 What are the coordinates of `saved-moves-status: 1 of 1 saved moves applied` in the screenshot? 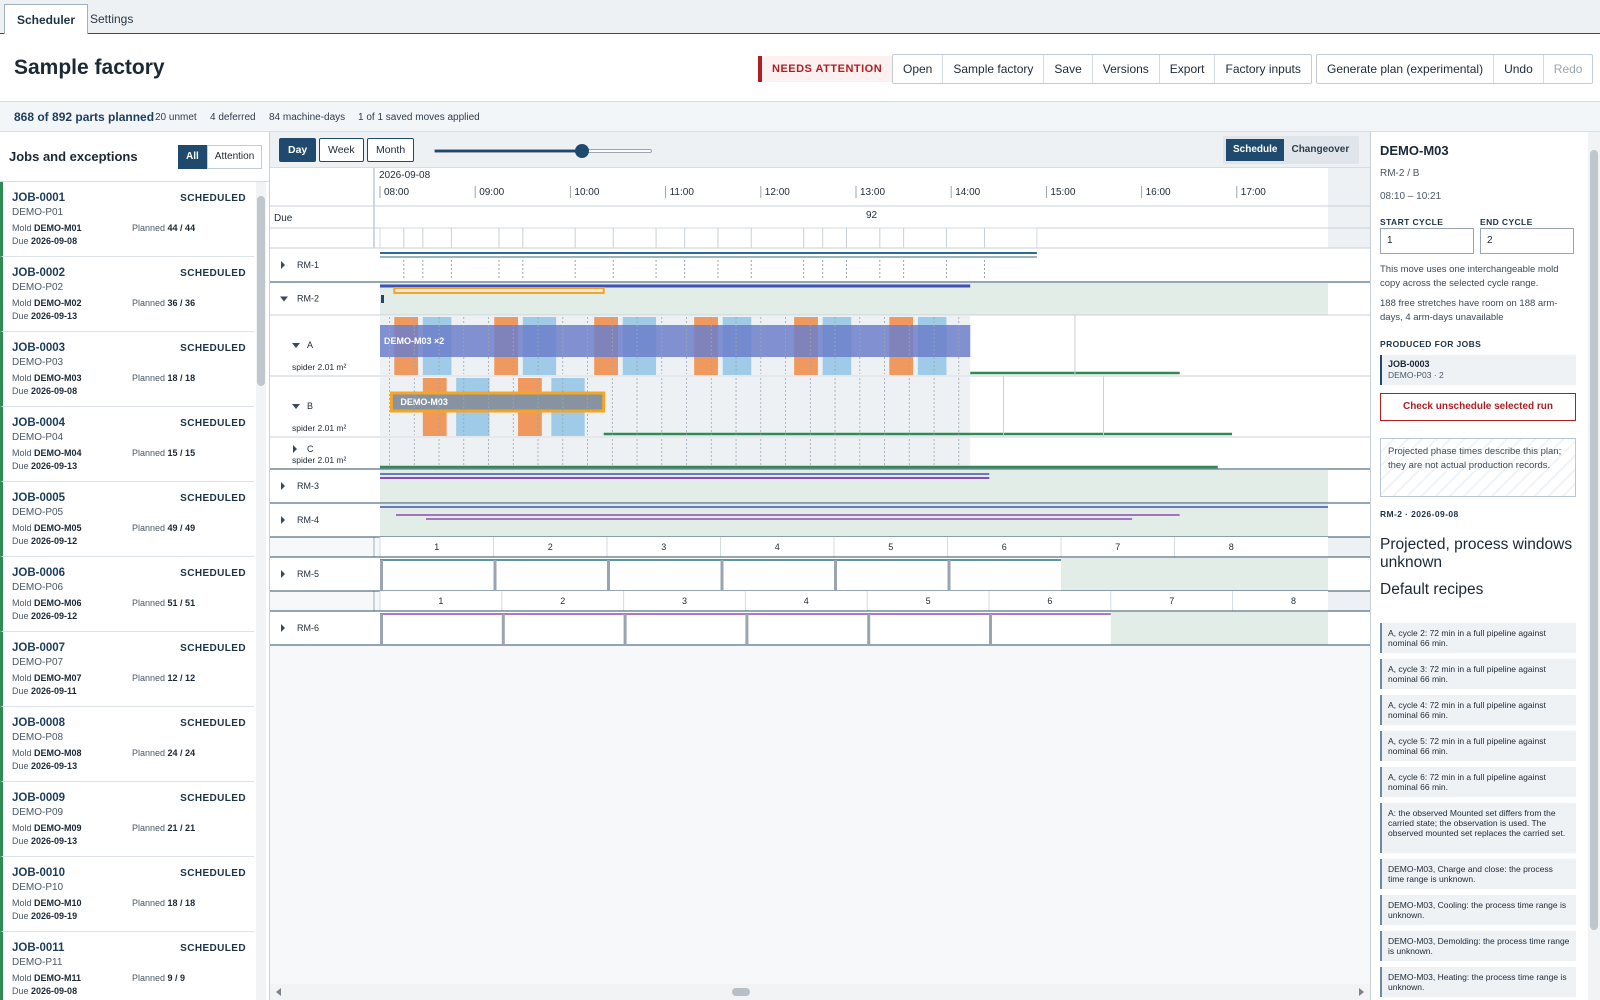 It's located at (419, 117).